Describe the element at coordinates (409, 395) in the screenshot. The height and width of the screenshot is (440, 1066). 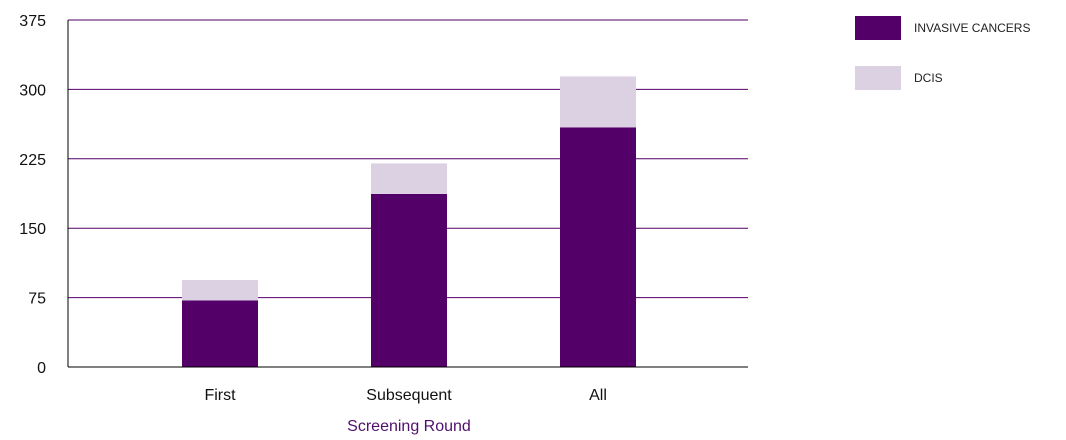
I see `x-tick-label: Subsequent` at that location.